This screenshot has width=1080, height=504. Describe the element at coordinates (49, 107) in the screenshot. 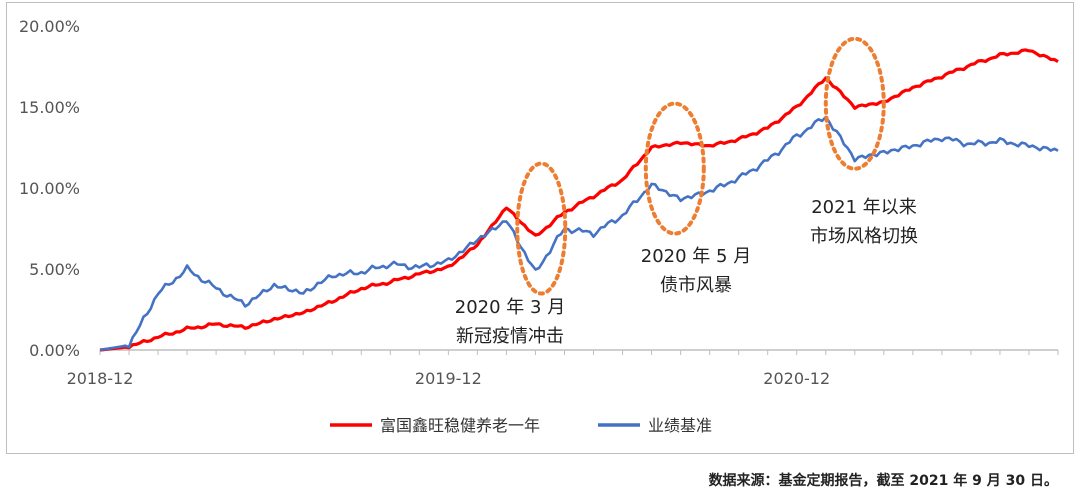

I see `y-tick-label: 15.00%` at that location.